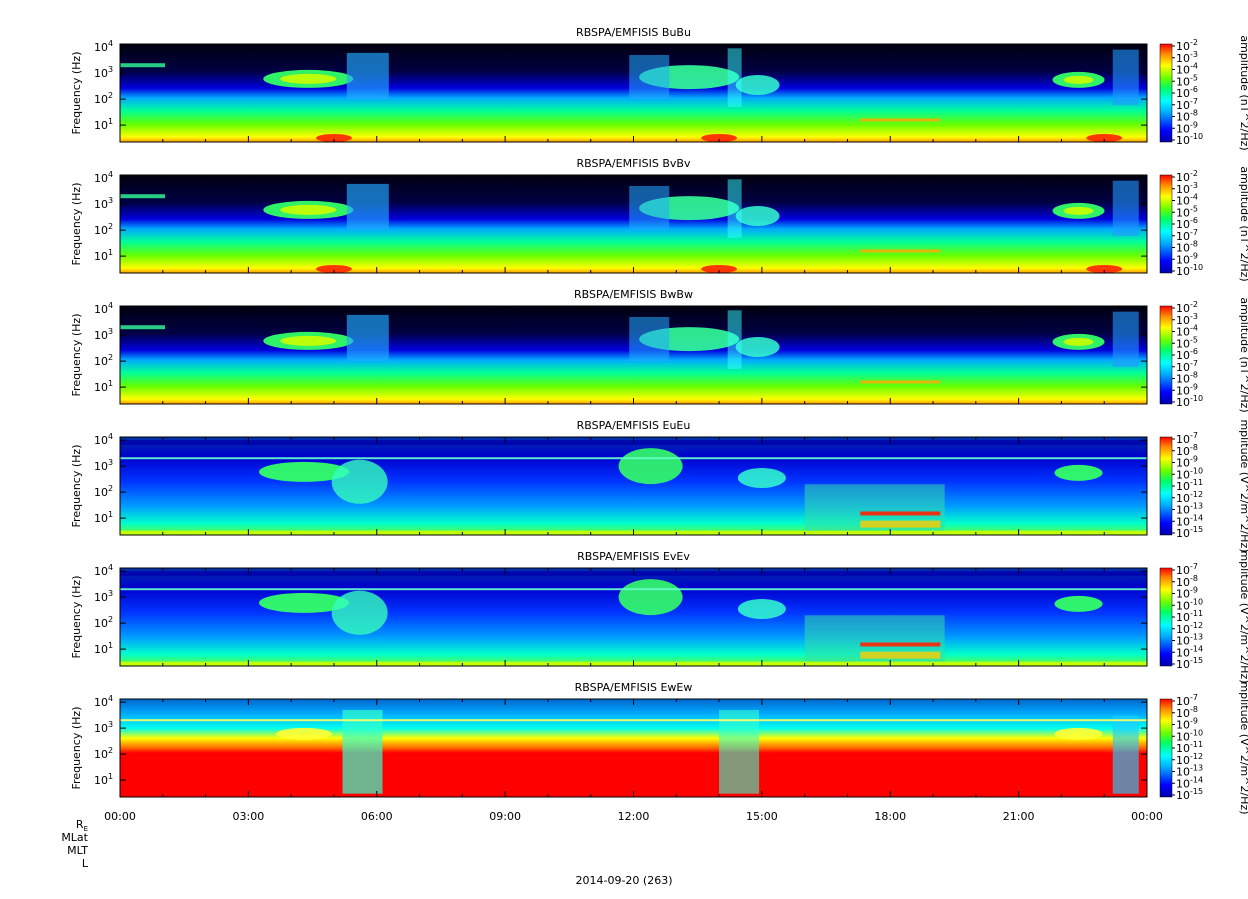  What do you see at coordinates (81, 826) in the screenshot?
I see `ephemeris-label: RE` at bounding box center [81, 826].